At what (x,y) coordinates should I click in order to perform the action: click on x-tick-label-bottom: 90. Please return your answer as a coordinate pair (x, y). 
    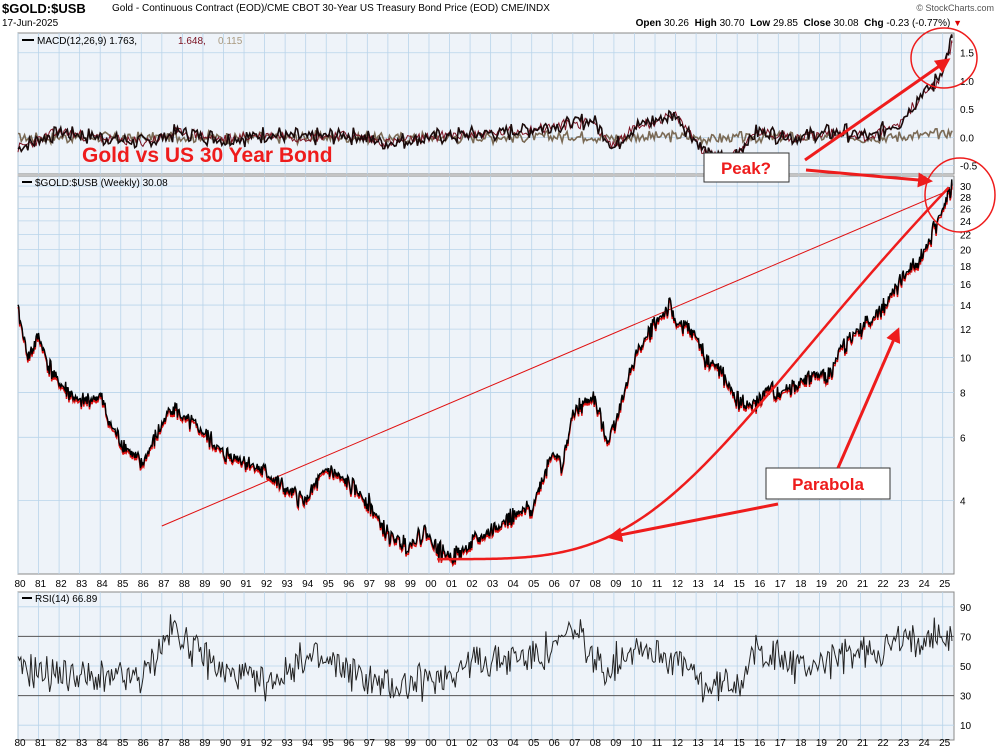
    Looking at the image, I should click on (226, 743).